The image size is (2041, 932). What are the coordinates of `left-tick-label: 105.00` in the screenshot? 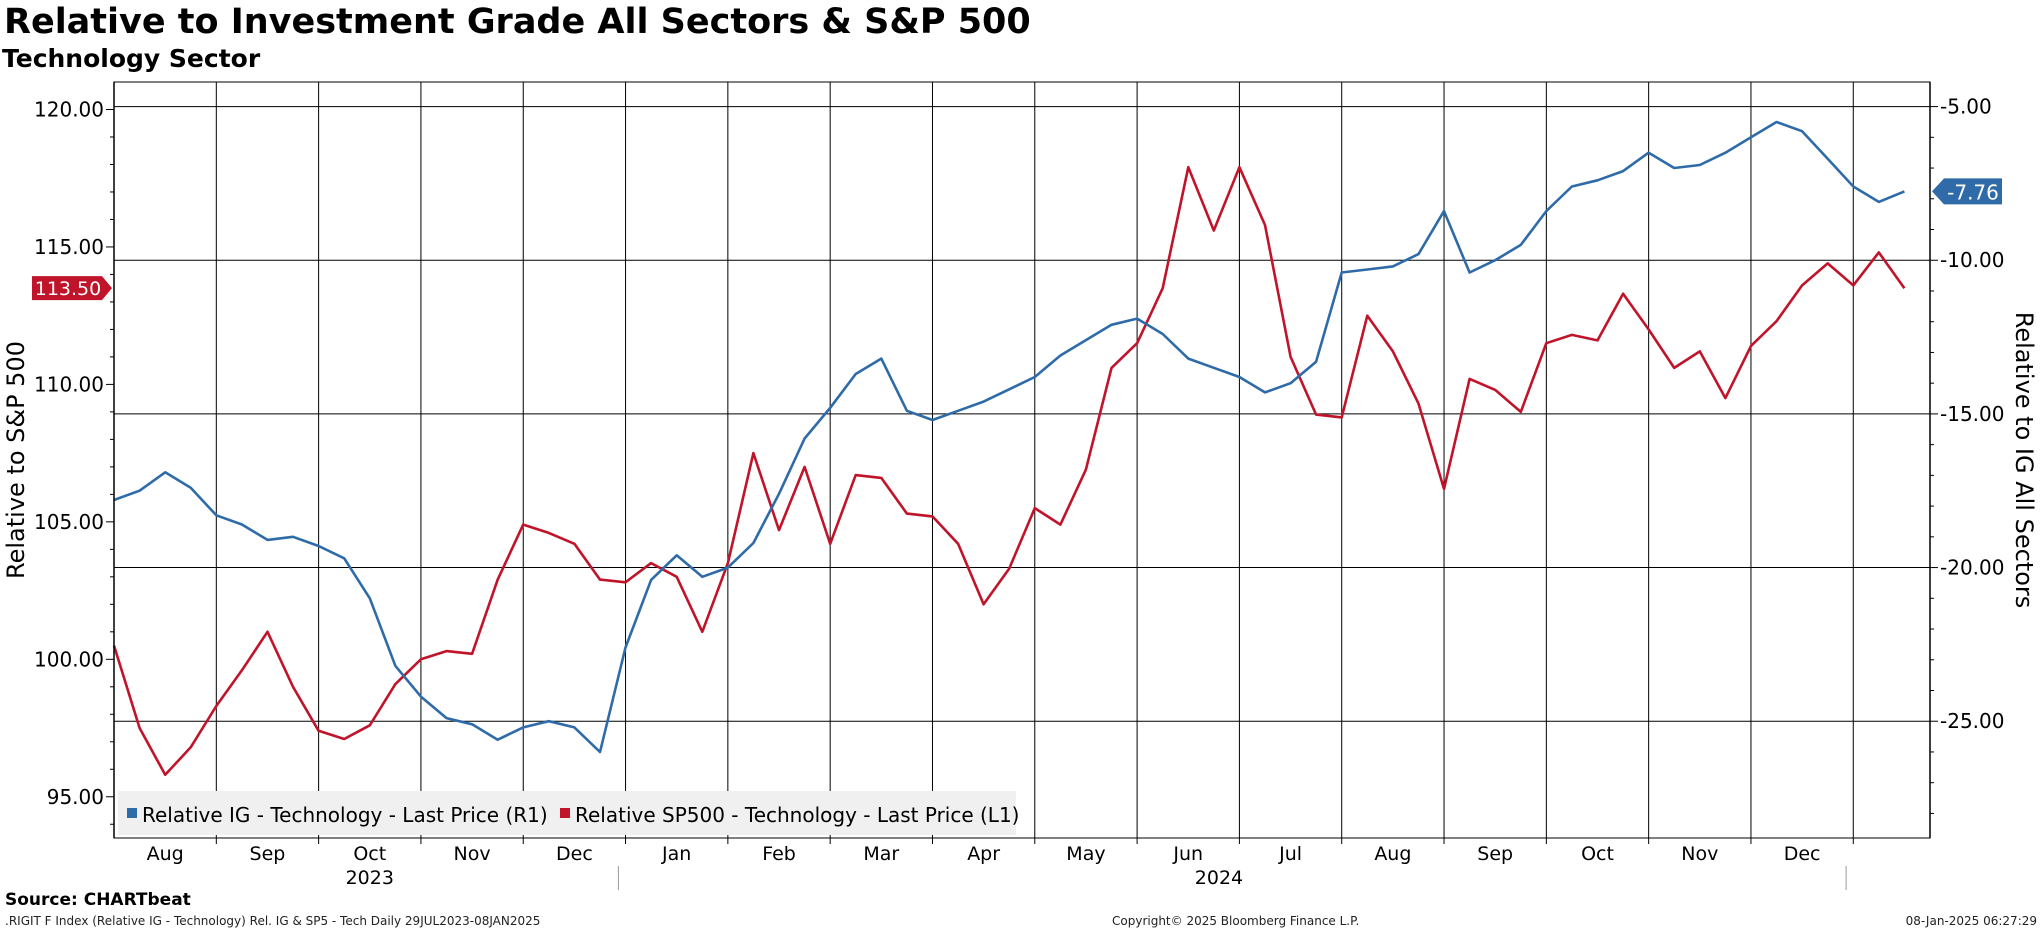 It's located at (69, 522).